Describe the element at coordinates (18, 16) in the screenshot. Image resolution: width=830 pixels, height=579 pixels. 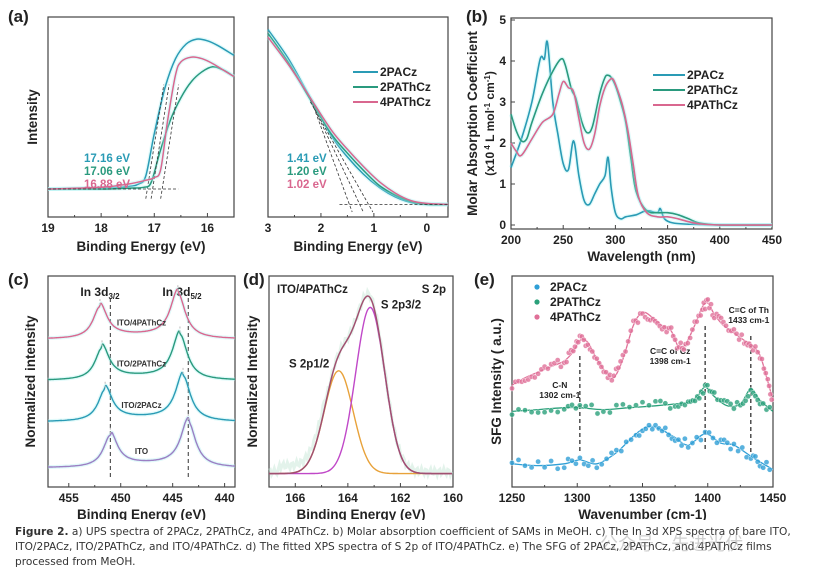
I see `panel-a-label: (a)` at that location.